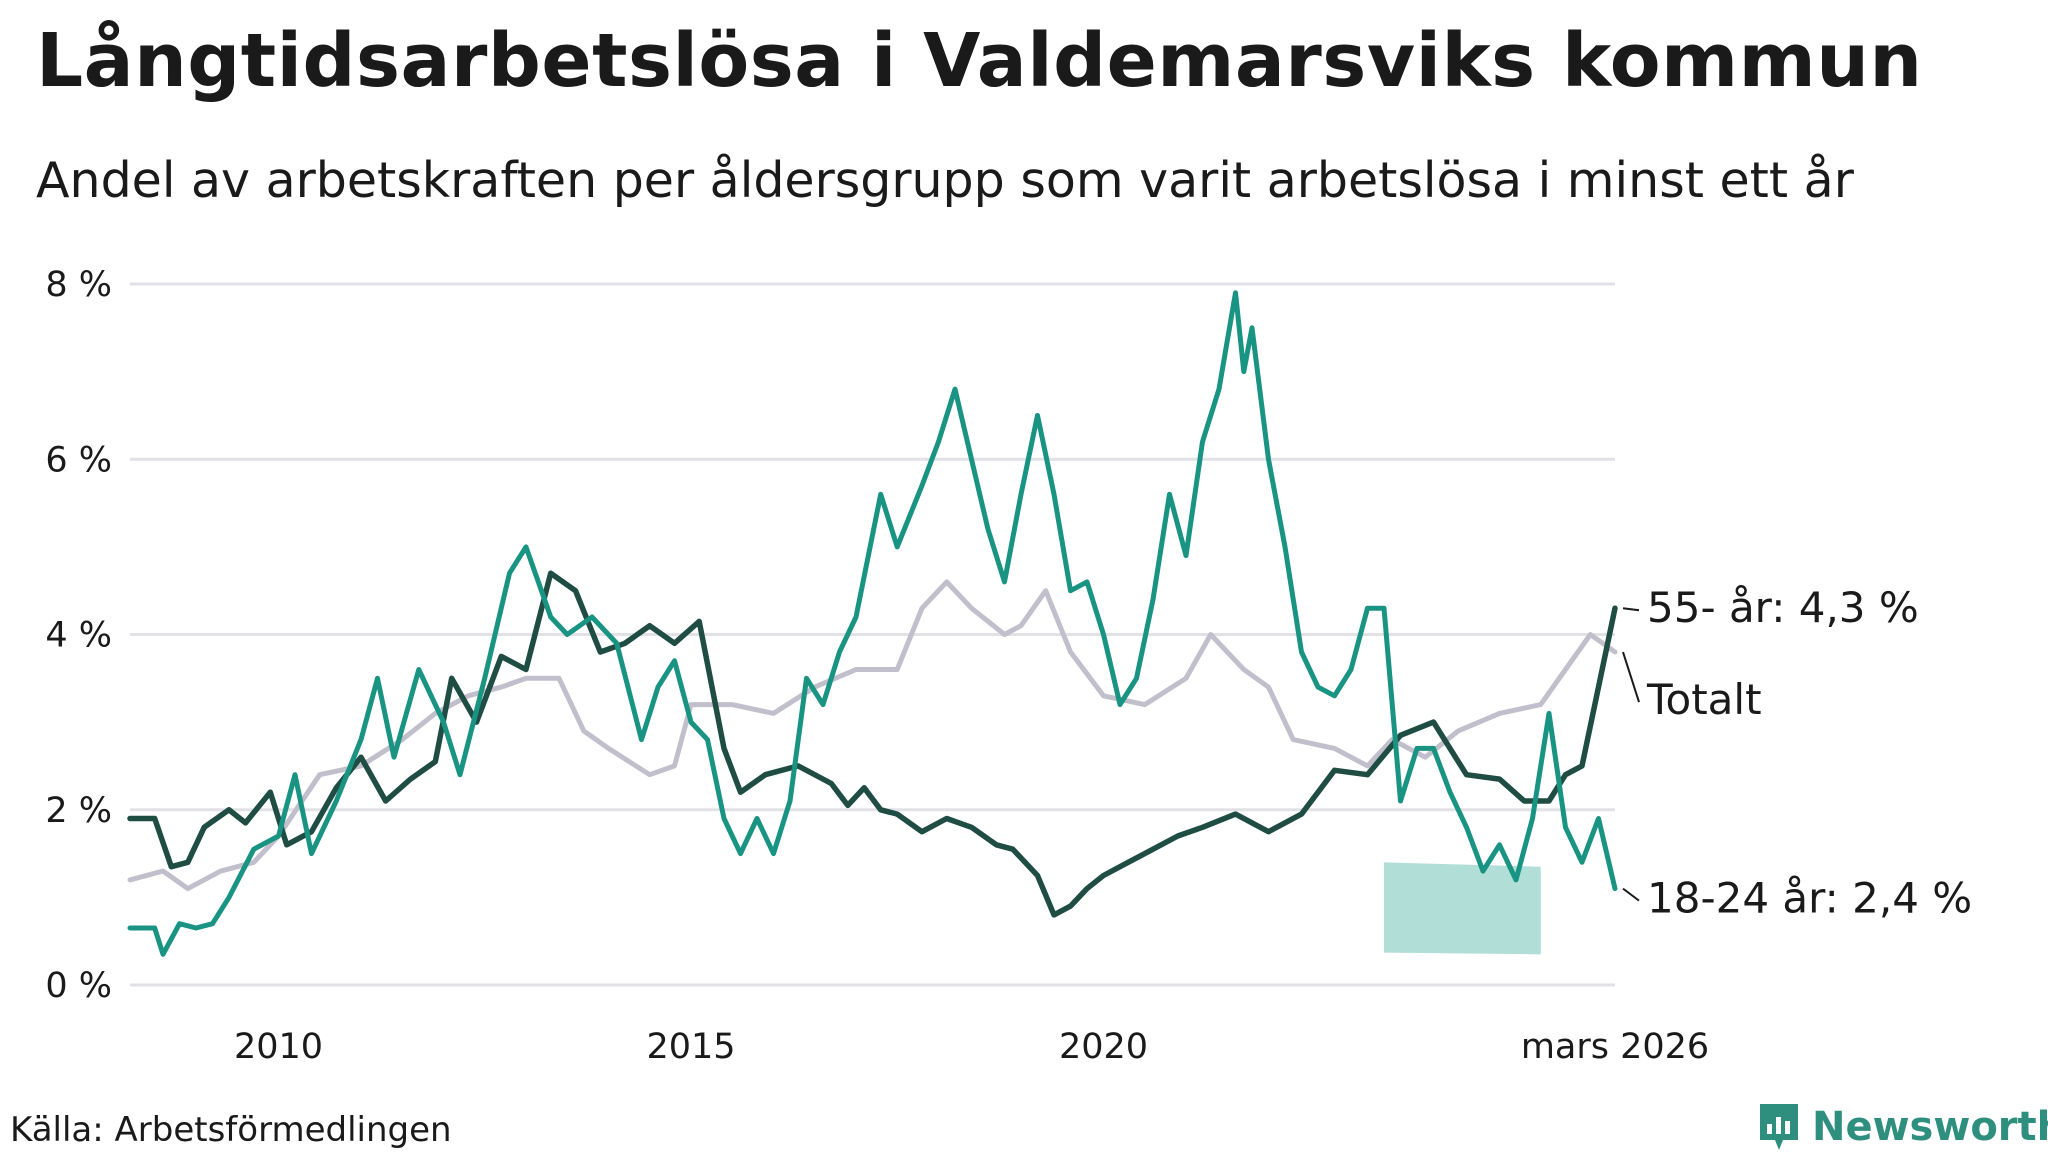  Describe the element at coordinates (78, 460) in the screenshot. I see `y-tick-label: 6 %` at that location.